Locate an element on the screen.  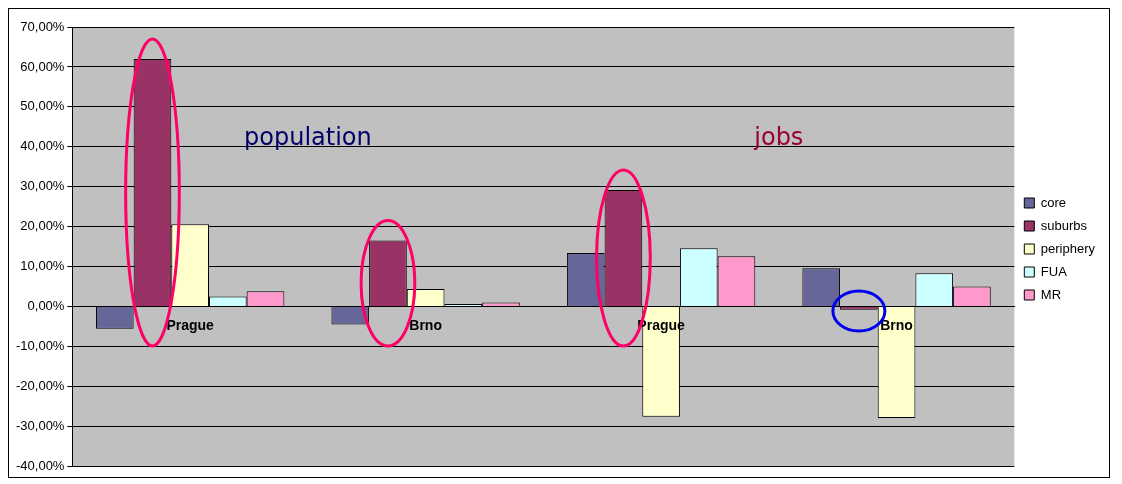
annotation: jobs is located at coordinates (778, 137).